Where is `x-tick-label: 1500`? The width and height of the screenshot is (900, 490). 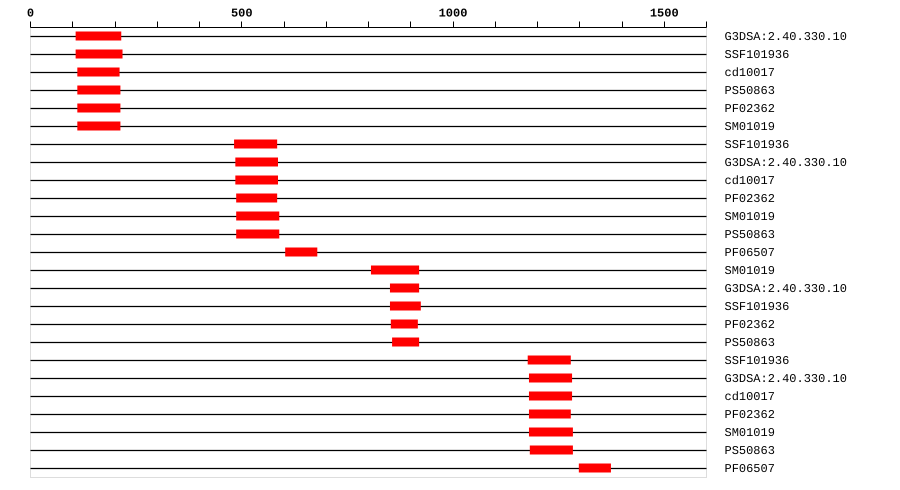
x-tick-label: 1500 is located at coordinates (664, 13).